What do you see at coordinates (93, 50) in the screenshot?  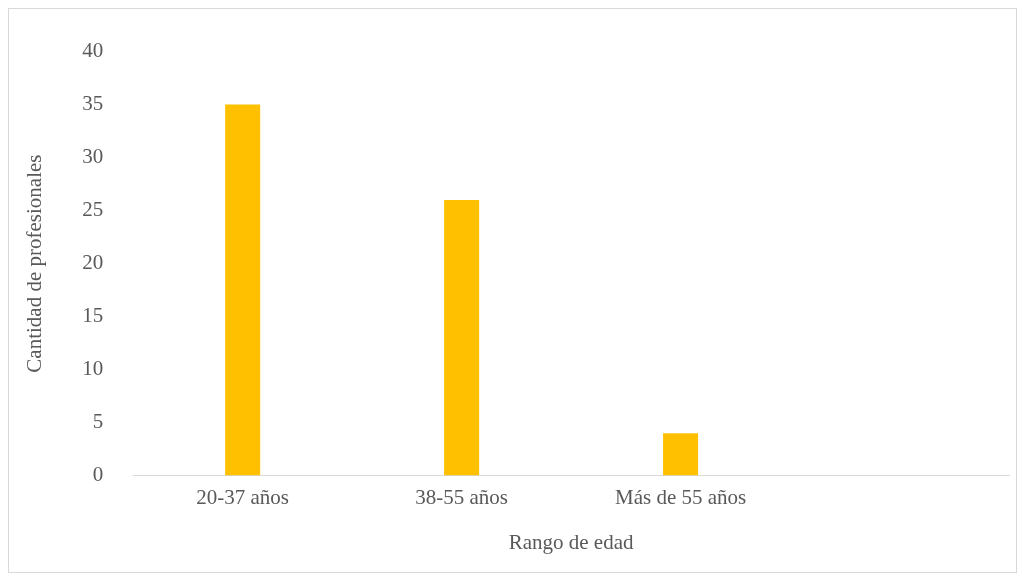 I see `y-tick-label: 40` at bounding box center [93, 50].